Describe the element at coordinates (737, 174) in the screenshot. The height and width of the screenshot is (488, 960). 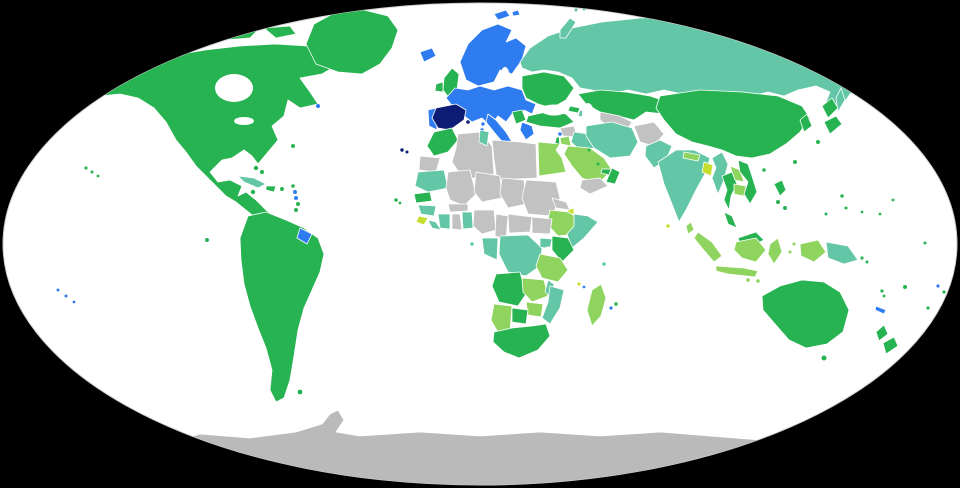
I see `region-laos` at that location.